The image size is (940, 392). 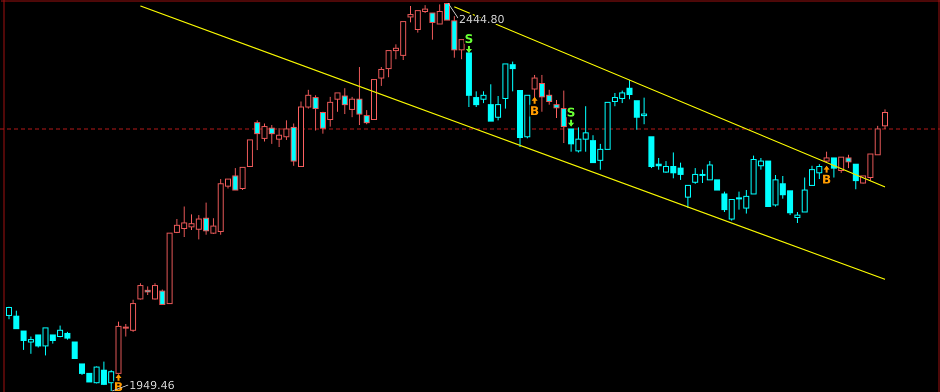 What do you see at coordinates (469, 39) in the screenshot?
I see `text: S` at bounding box center [469, 39].